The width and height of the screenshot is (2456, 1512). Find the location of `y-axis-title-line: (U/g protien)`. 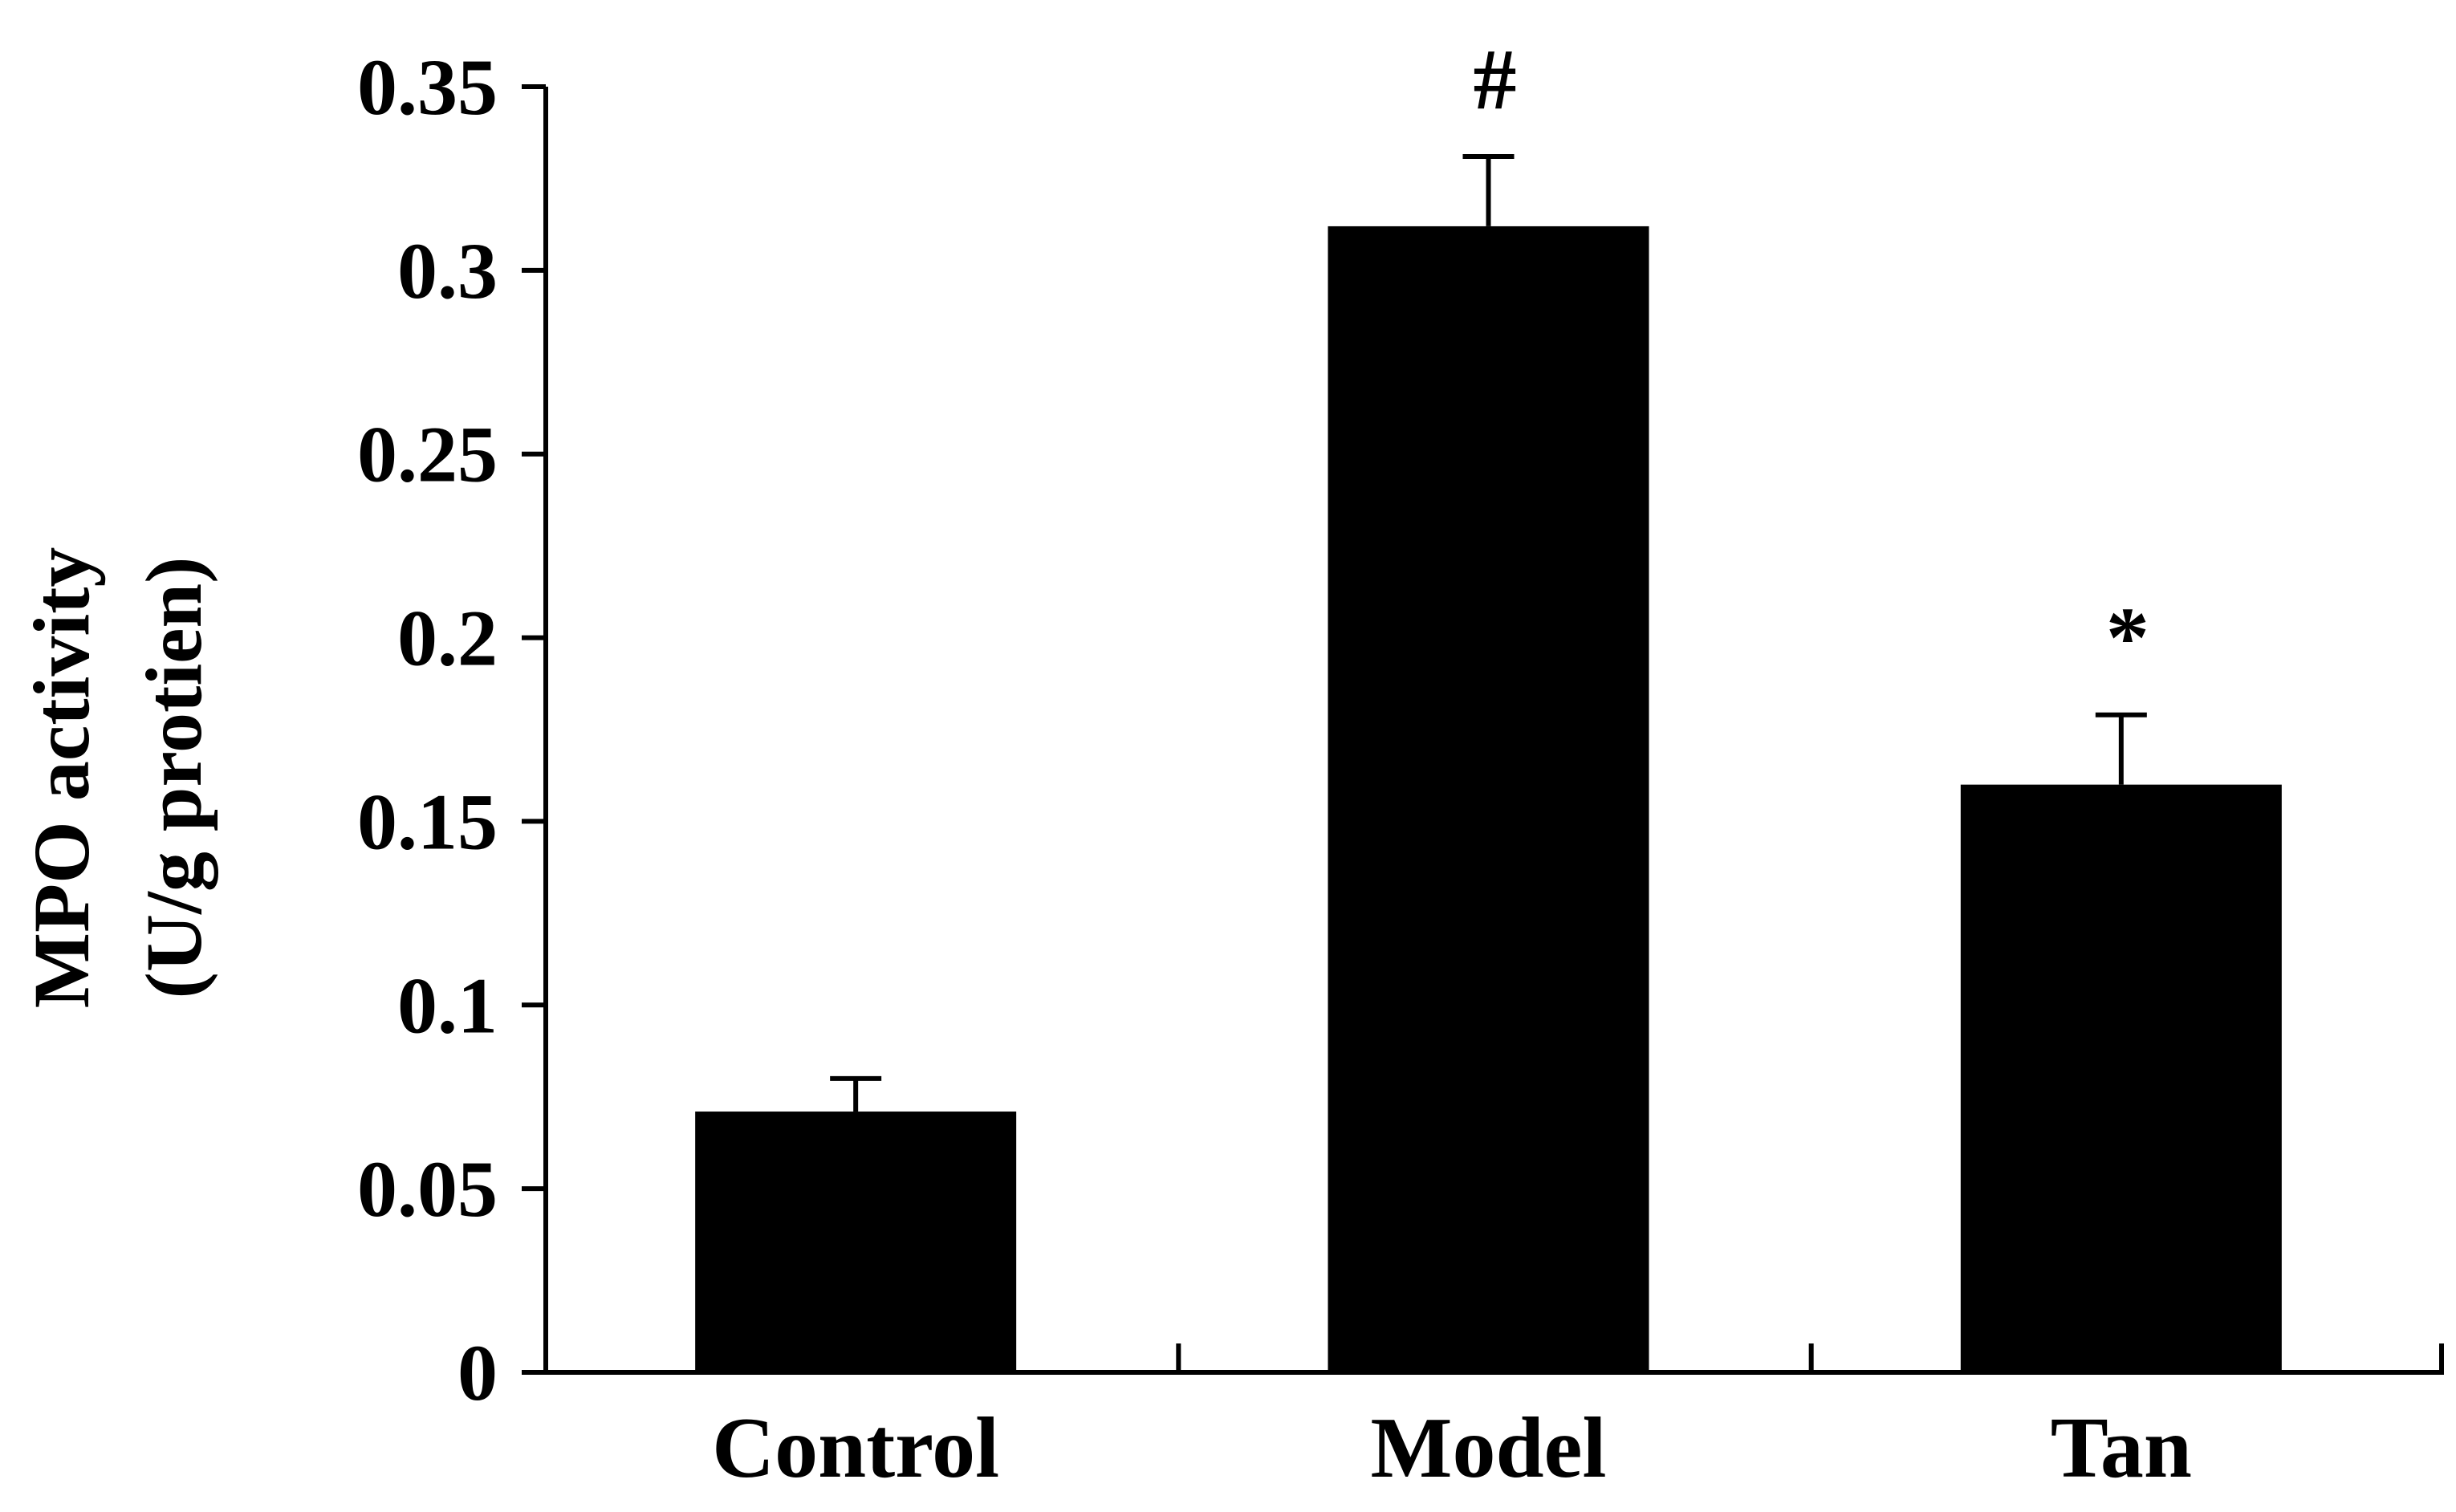

y-axis-title-line: (U/g protien) is located at coordinates (174, 778).